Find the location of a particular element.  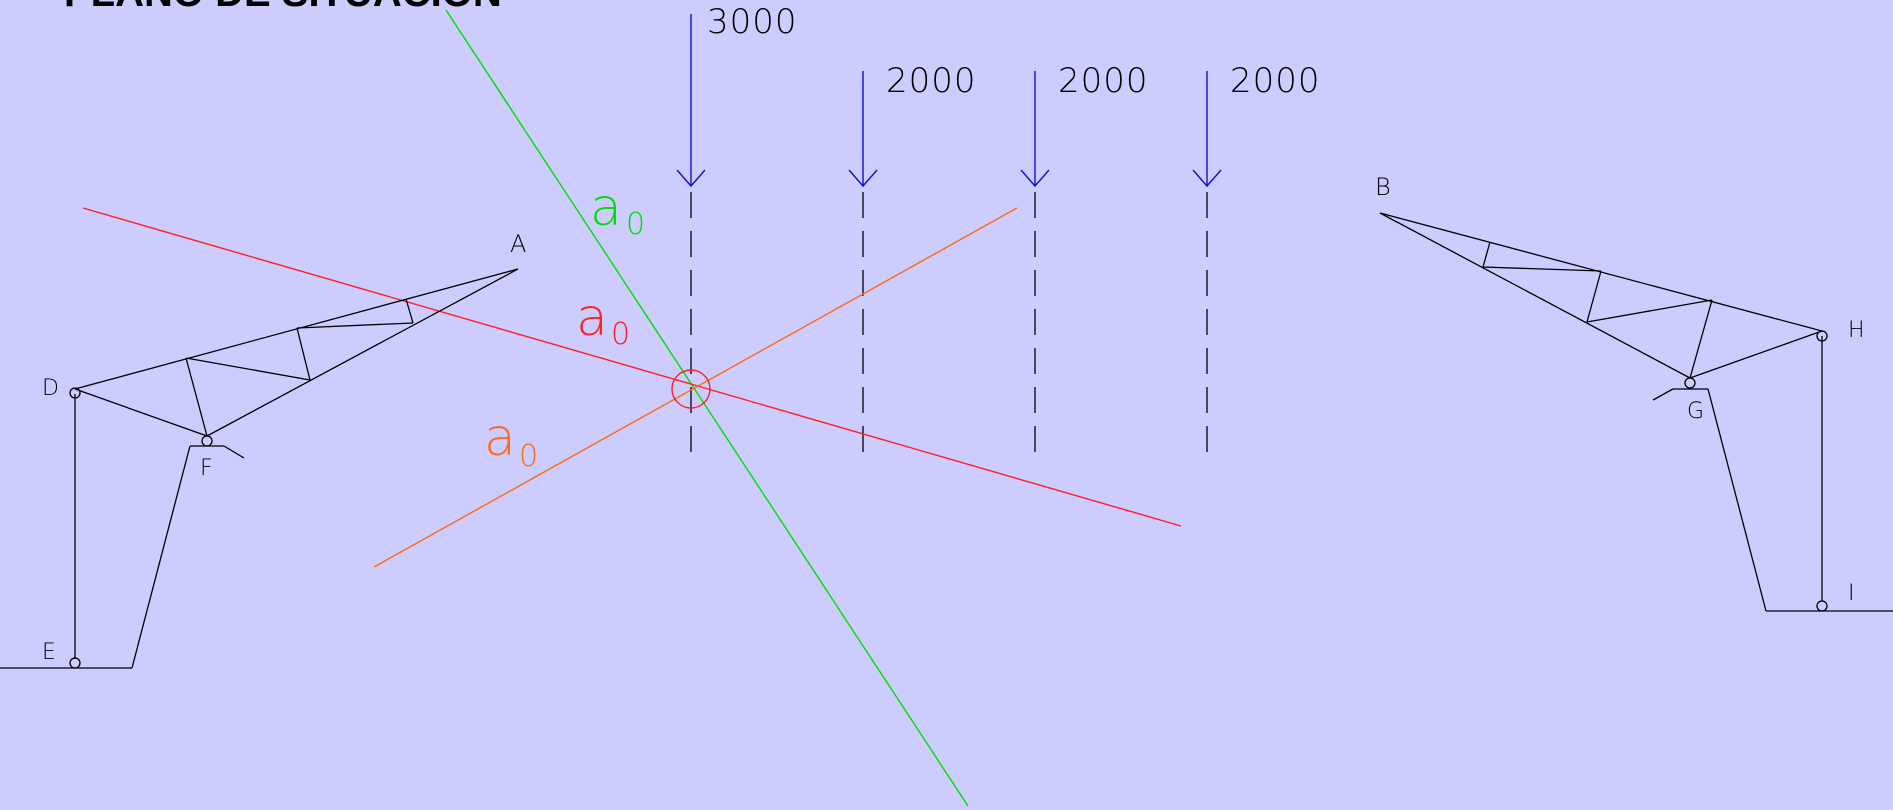

support-G is located at coordinates (1690, 383).